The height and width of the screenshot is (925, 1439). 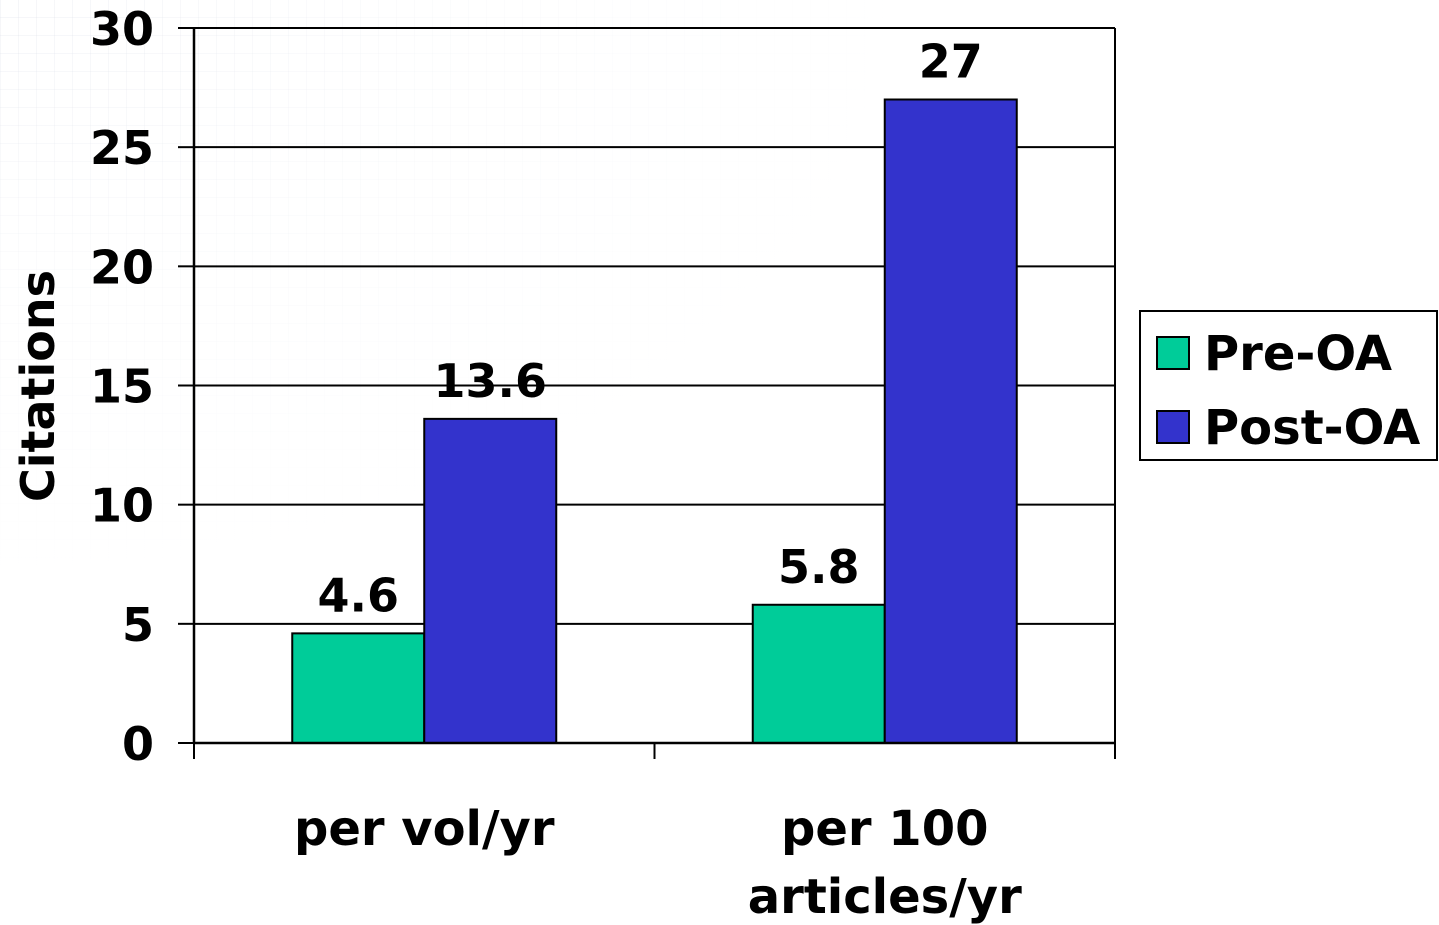 I want to click on y-axis-title: Citations, so click(x=38, y=386).